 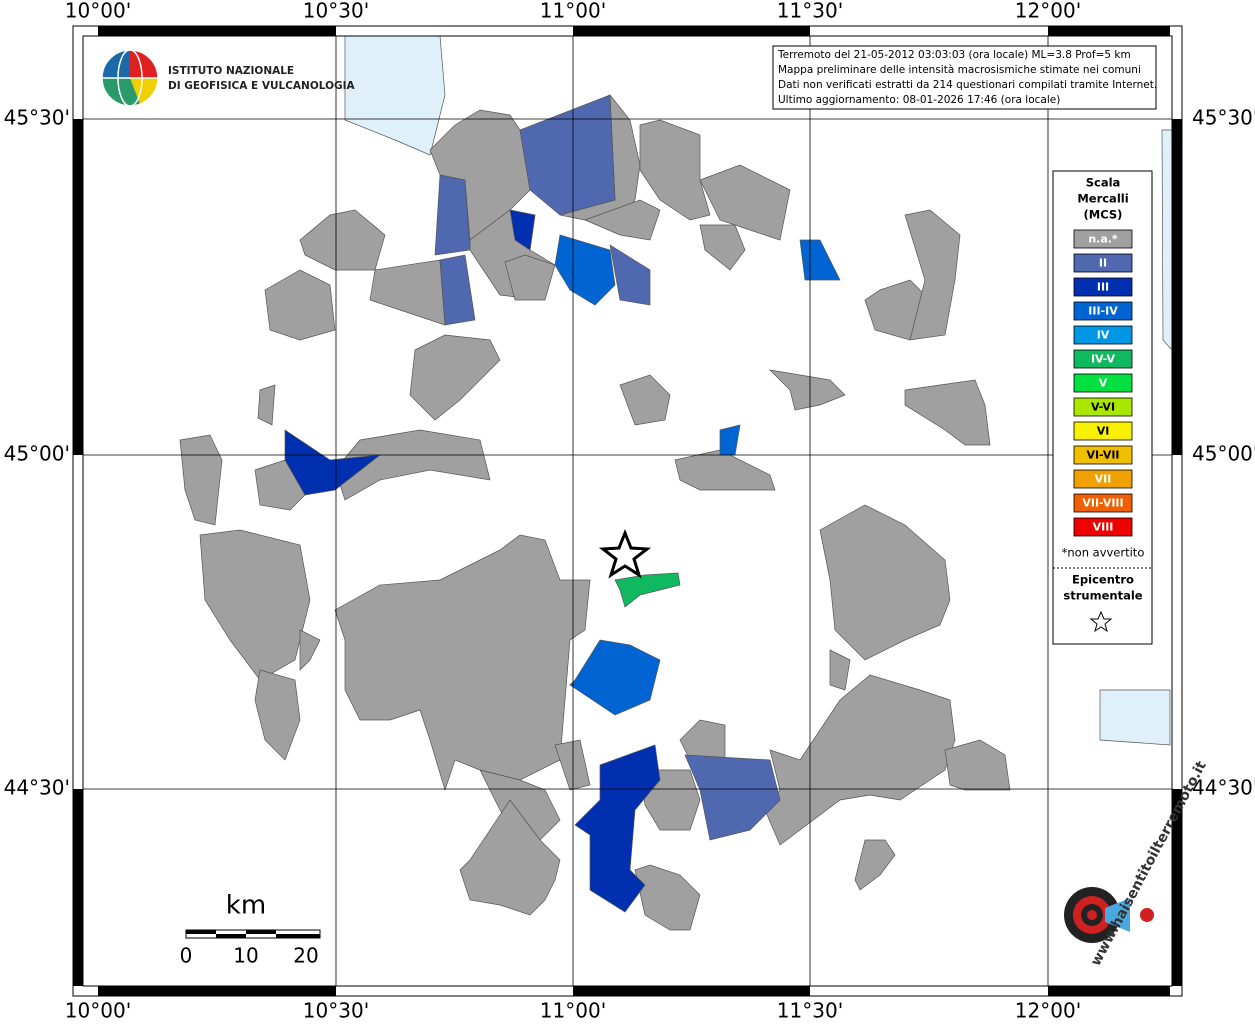 What do you see at coordinates (1103, 580) in the screenshot?
I see `legend-epicenter: Epicentro` at bounding box center [1103, 580].